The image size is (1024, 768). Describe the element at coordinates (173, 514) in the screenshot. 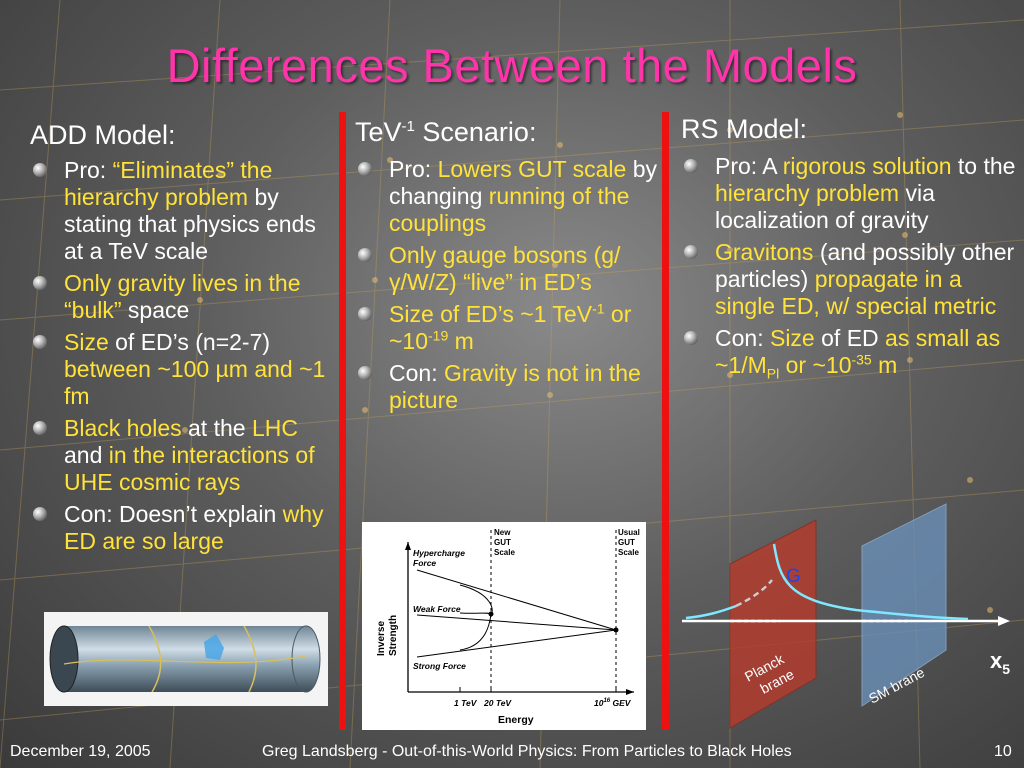

I see `bullet-text: Con: Doesn’t explain` at that location.